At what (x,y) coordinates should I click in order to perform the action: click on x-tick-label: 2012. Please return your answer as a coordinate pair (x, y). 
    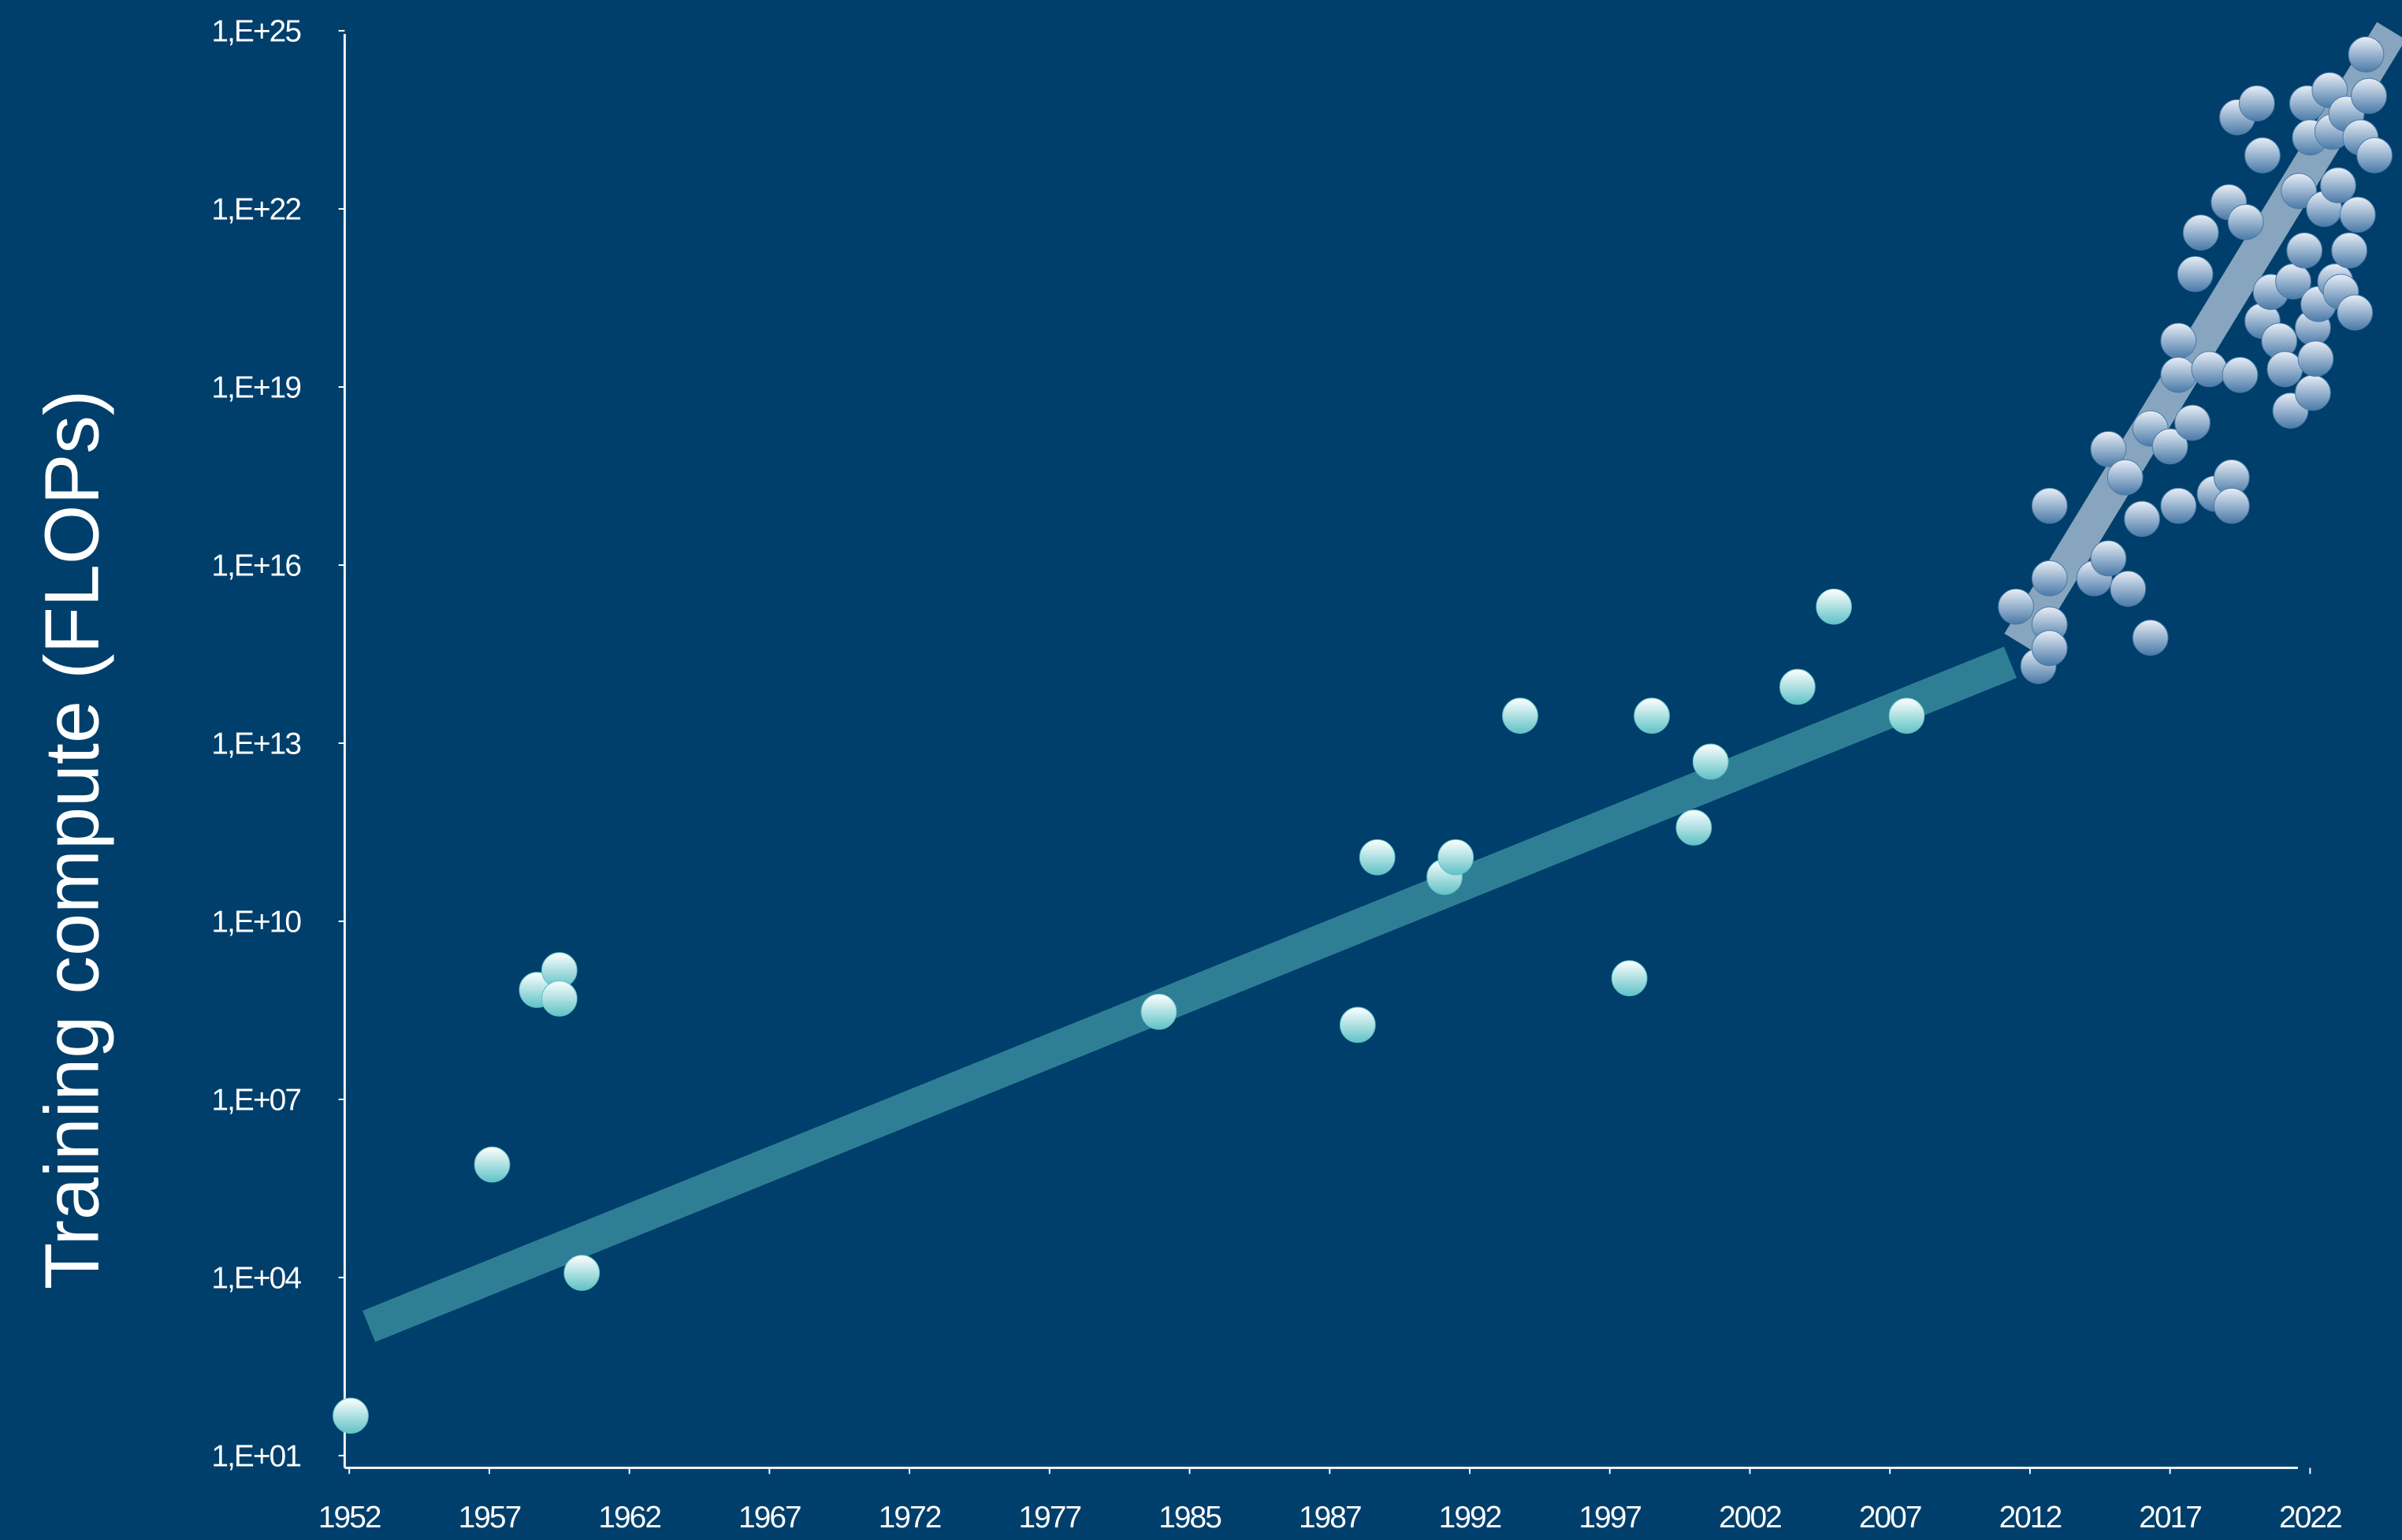
    Looking at the image, I should click on (2030, 1517).